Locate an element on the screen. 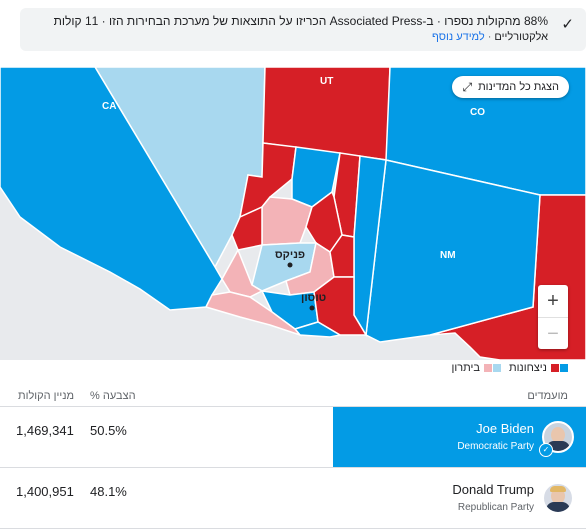 This screenshot has width=586, height=529. label-ut: UT is located at coordinates (326, 81).